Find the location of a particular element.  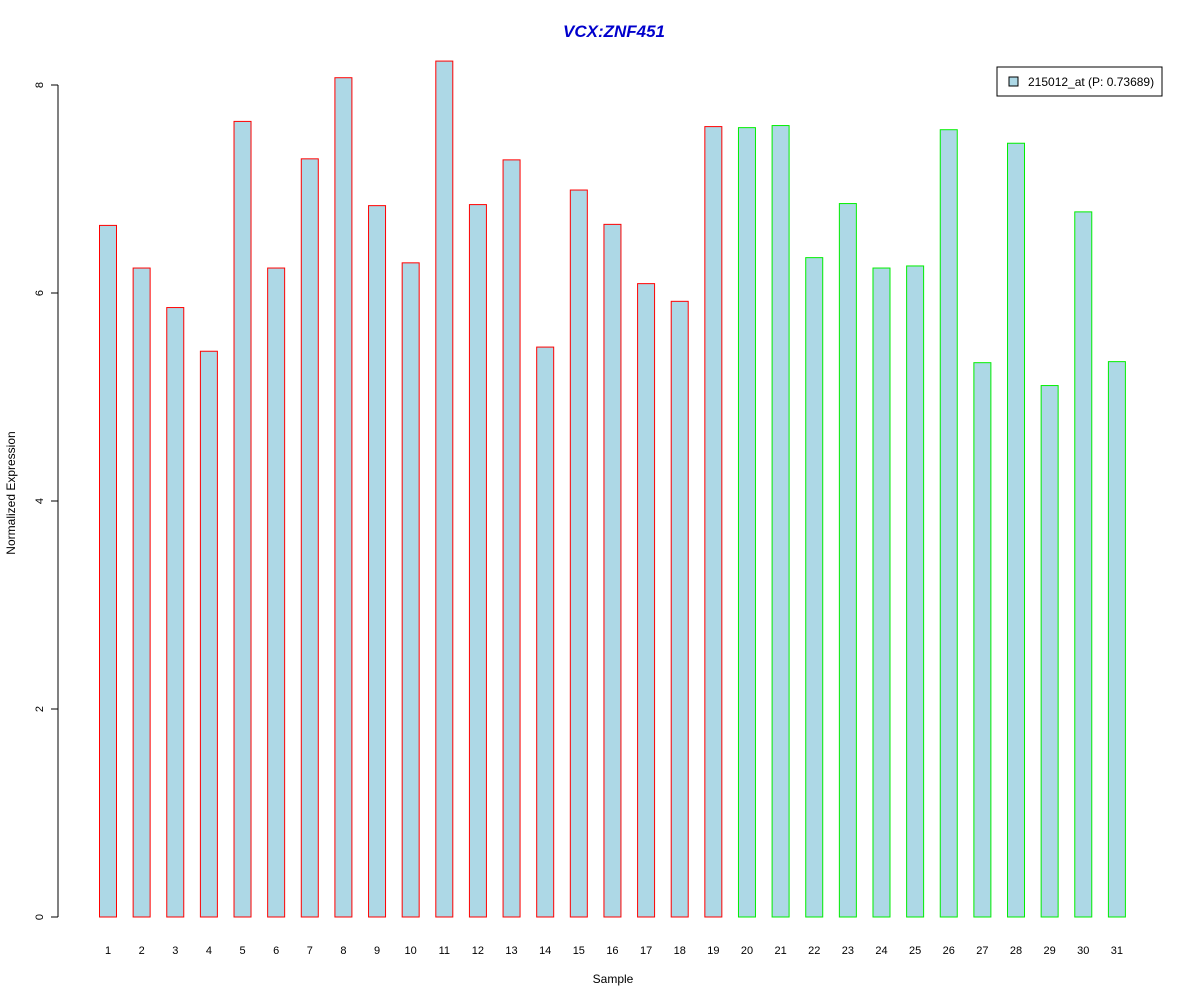

x-tick-label: 17 is located at coordinates (646, 951).